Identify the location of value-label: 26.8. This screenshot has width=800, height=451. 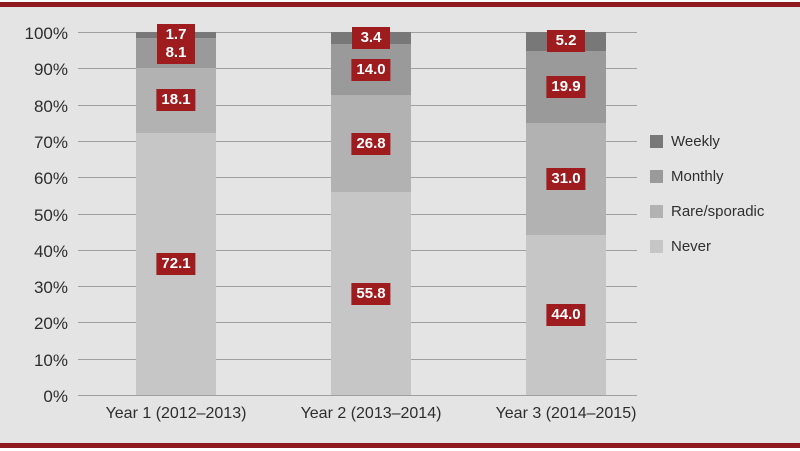
(371, 143).